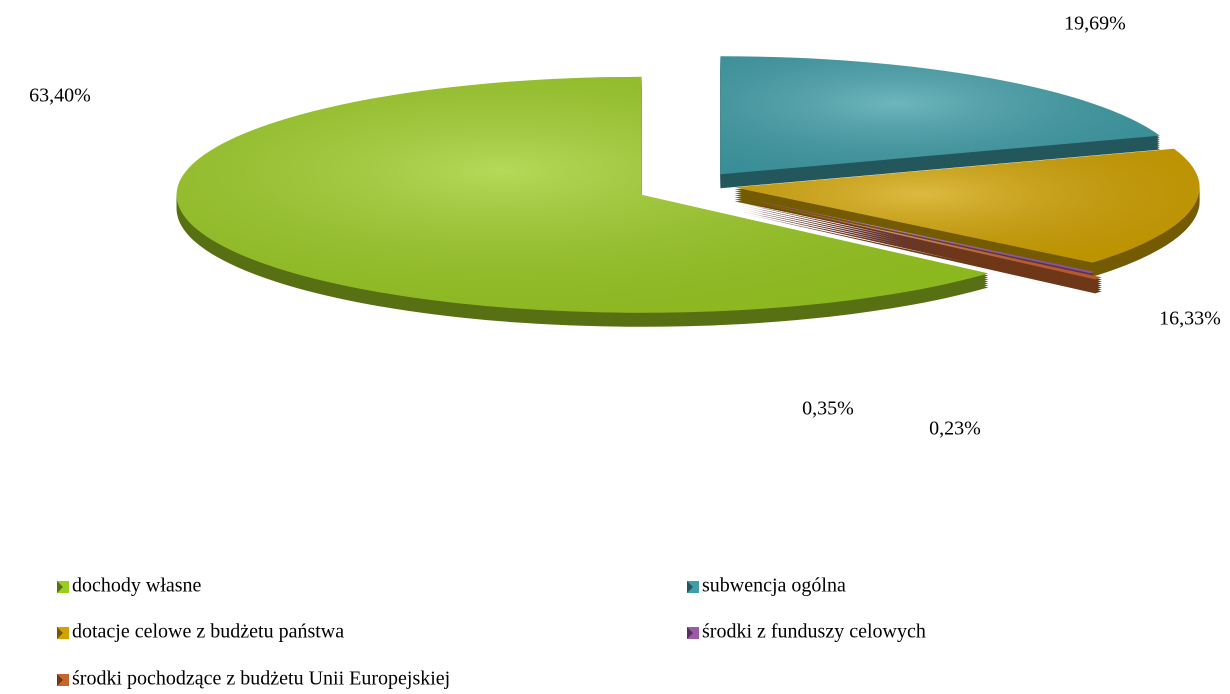  I want to click on legend-label: dotacje celowe z budżetu państwa, so click(208, 632).